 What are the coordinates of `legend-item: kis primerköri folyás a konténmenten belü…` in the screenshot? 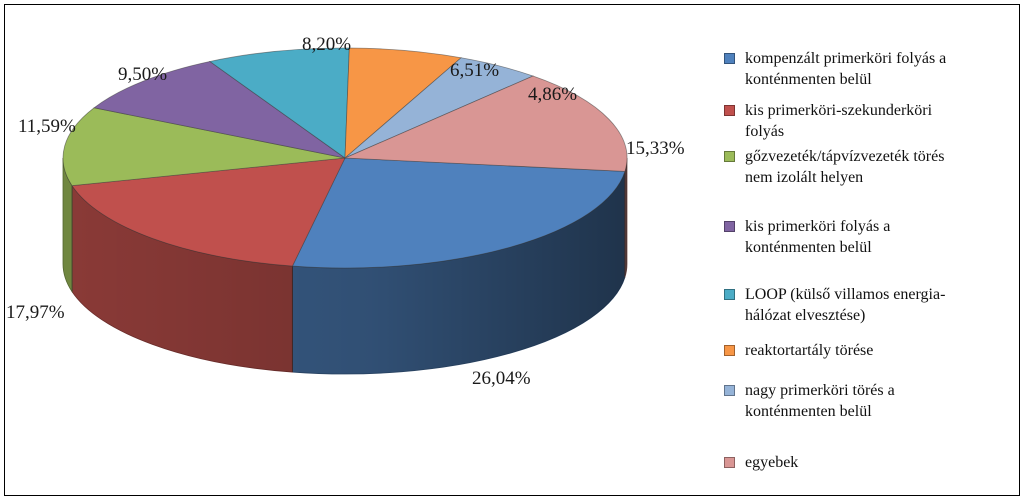 It's located at (870, 237).